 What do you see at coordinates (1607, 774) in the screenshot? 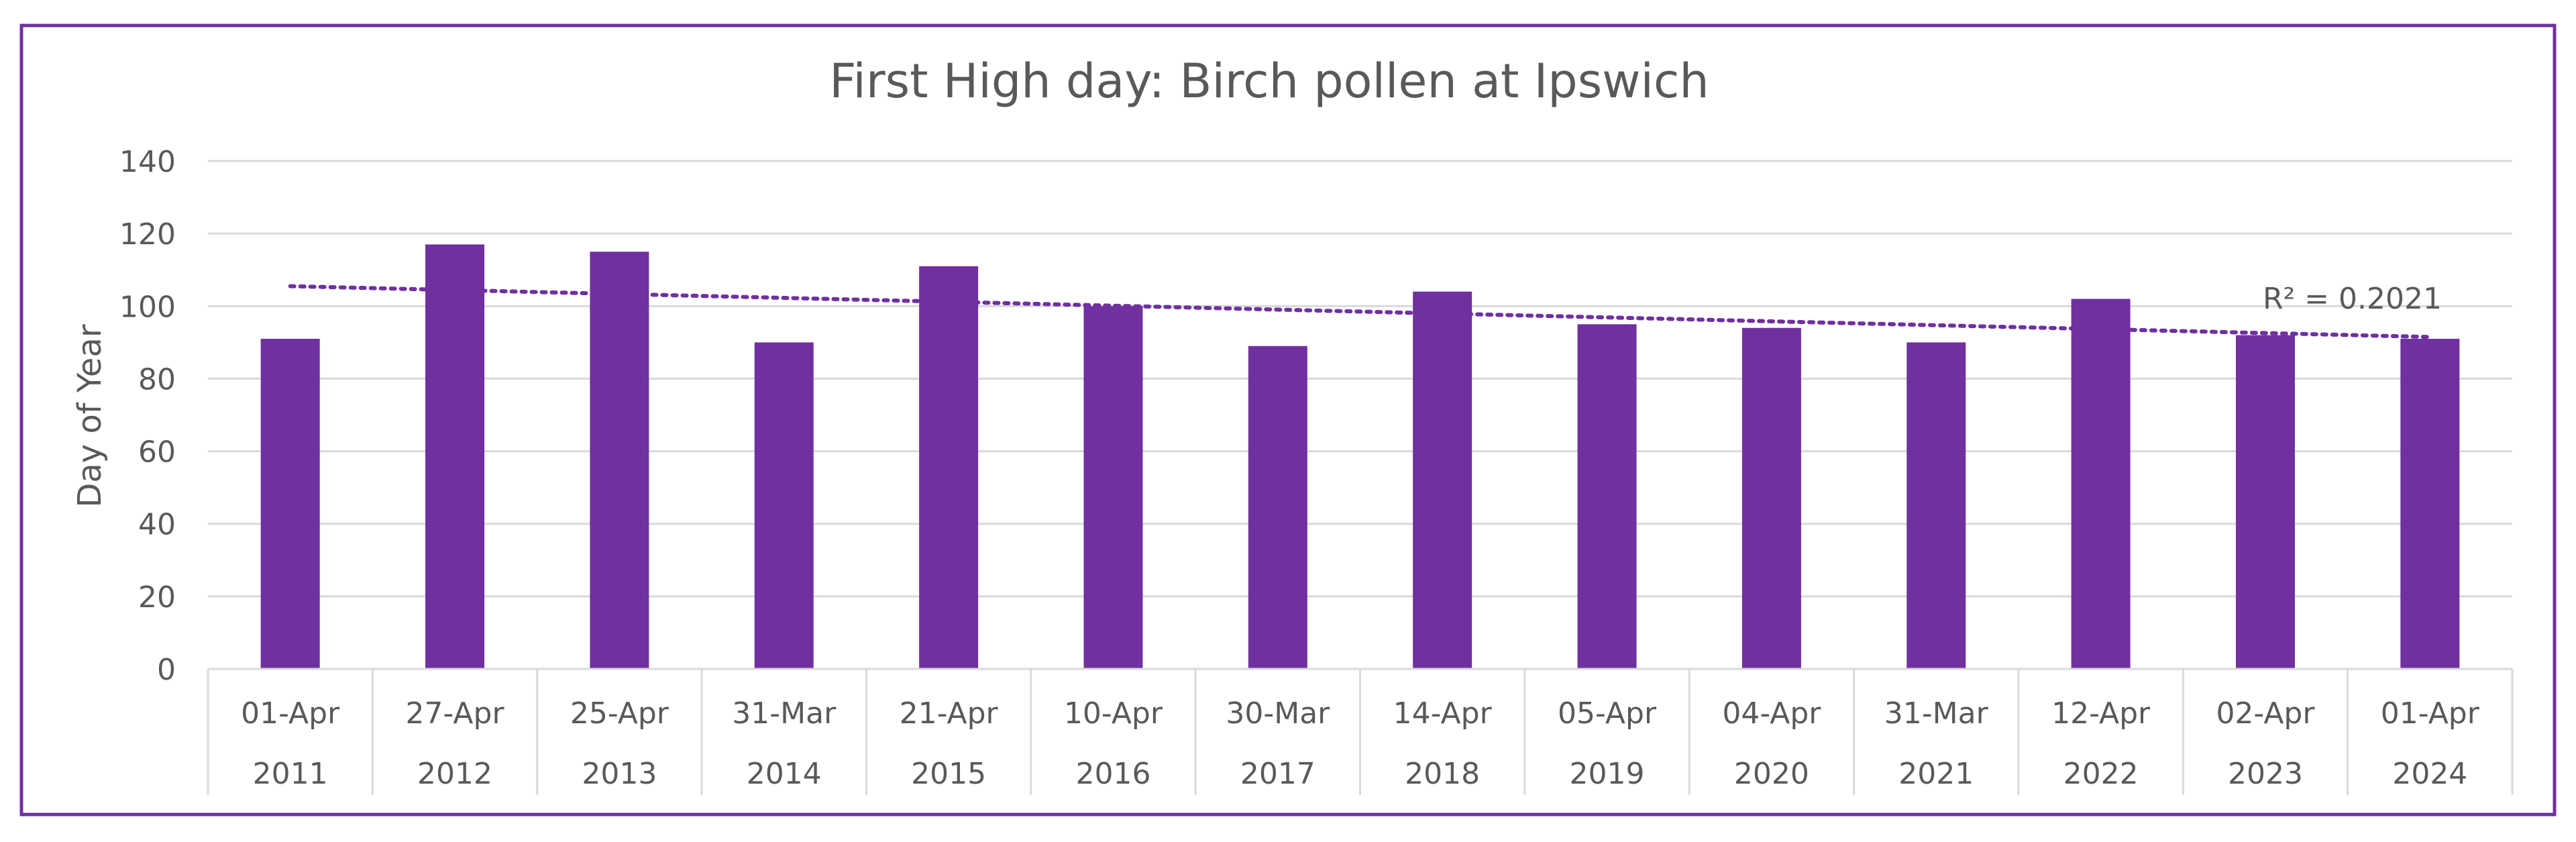
I see `x-tick-label-year: 2019` at bounding box center [1607, 774].